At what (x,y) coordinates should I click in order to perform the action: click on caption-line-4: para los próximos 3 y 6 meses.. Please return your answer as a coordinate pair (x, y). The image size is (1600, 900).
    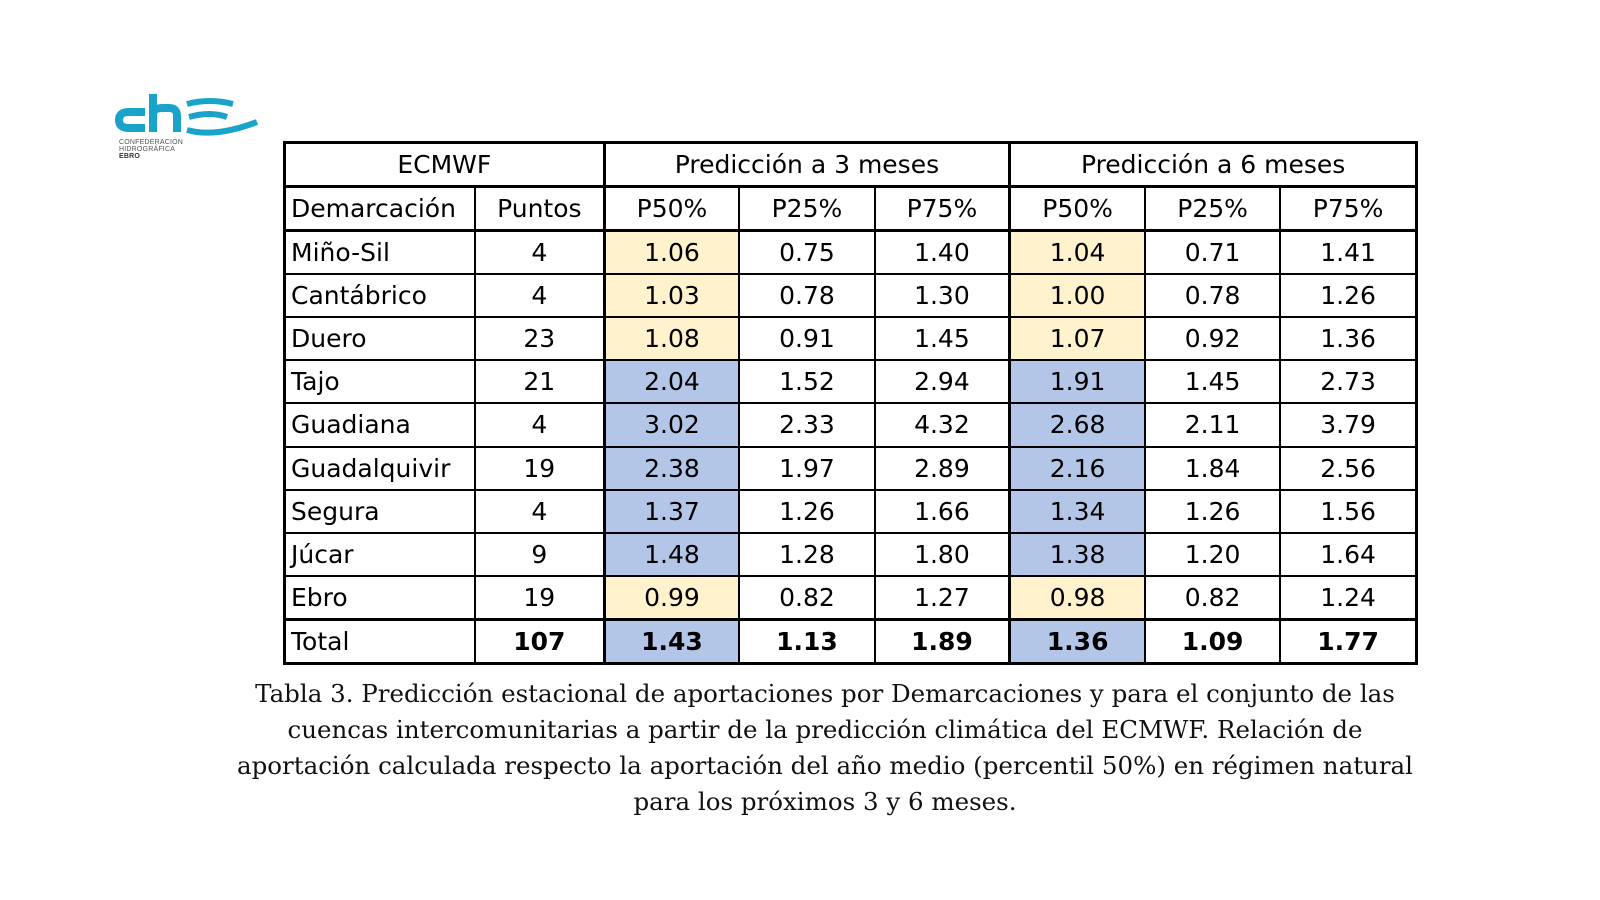
    Looking at the image, I should click on (825, 801).